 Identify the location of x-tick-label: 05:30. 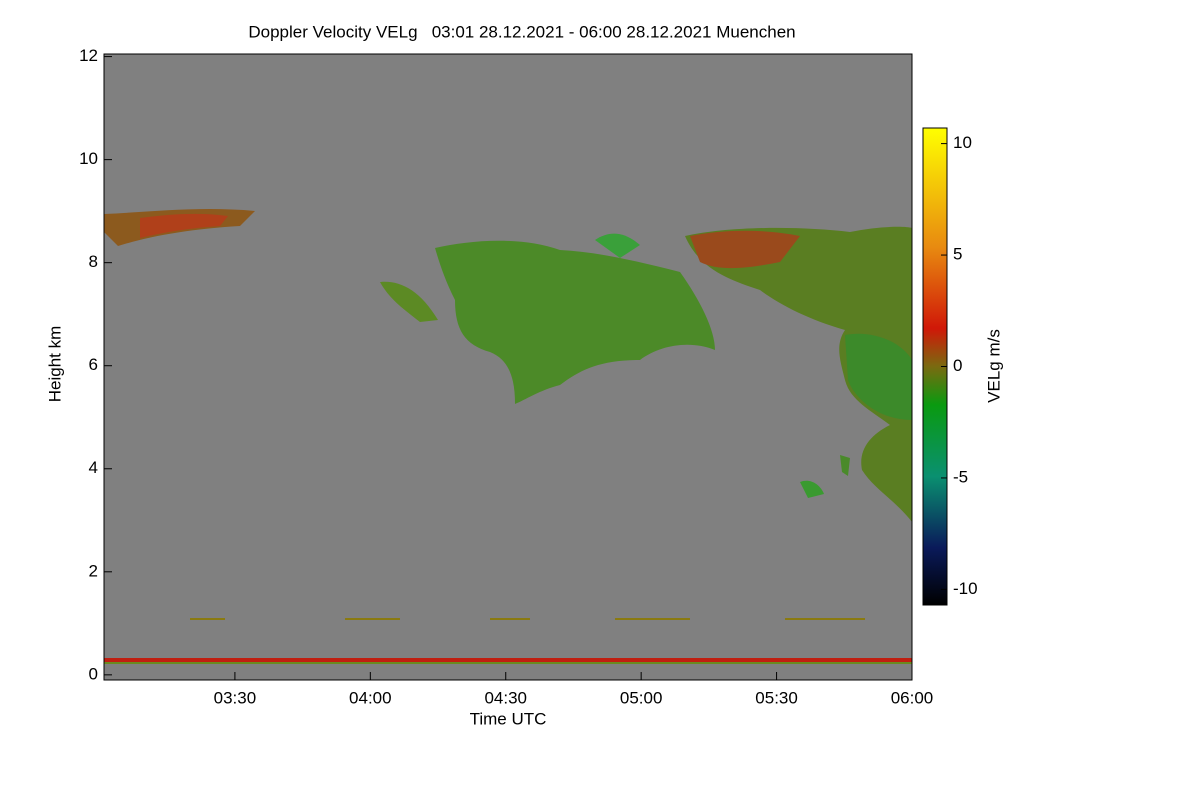
(776, 697).